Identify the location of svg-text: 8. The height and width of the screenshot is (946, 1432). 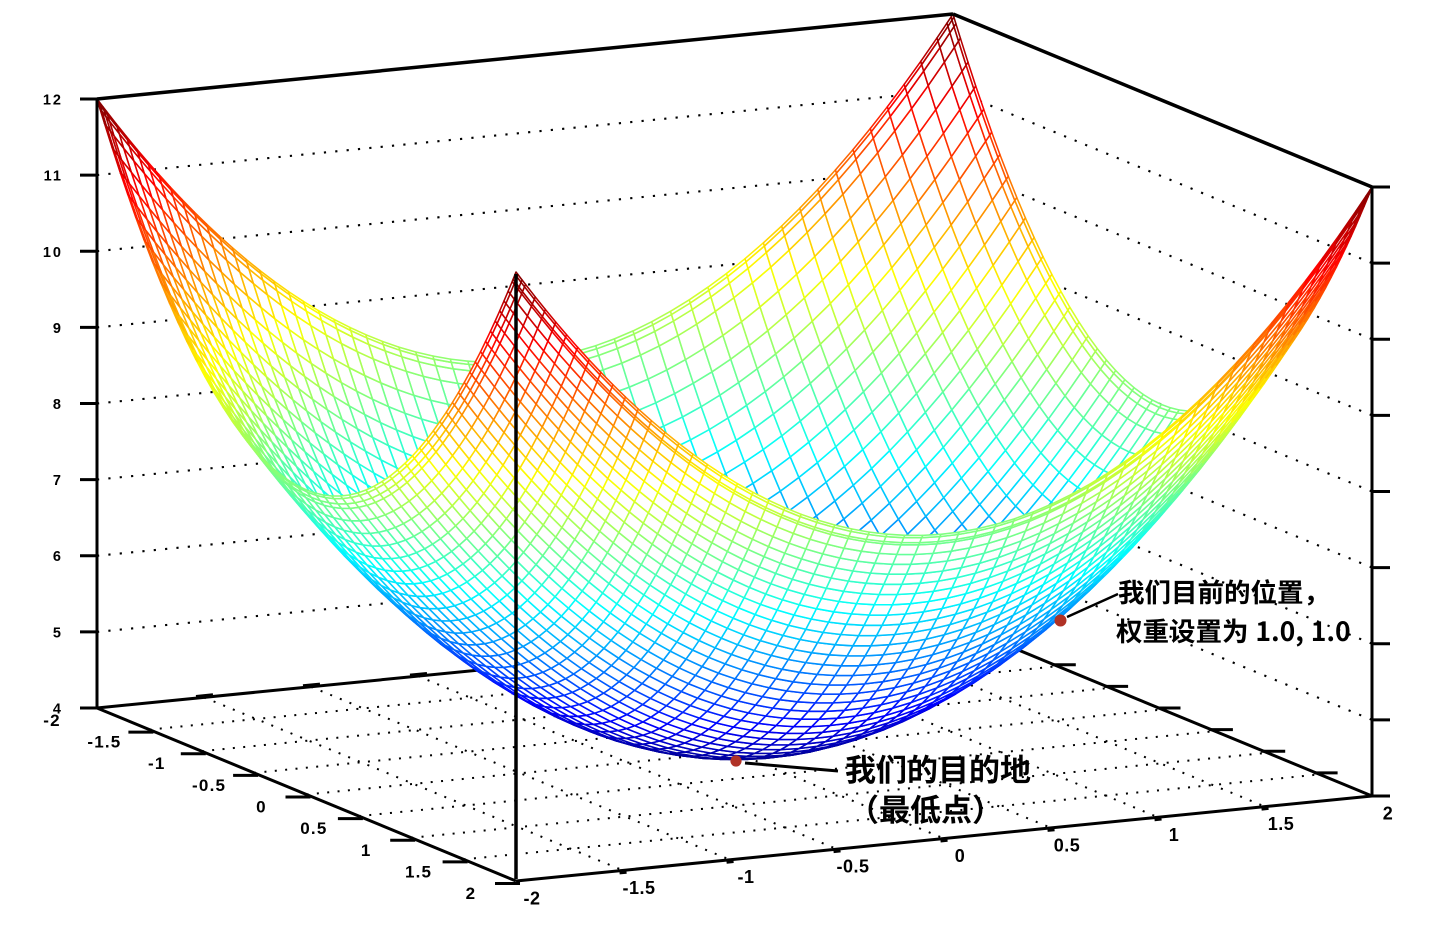
(58, 405).